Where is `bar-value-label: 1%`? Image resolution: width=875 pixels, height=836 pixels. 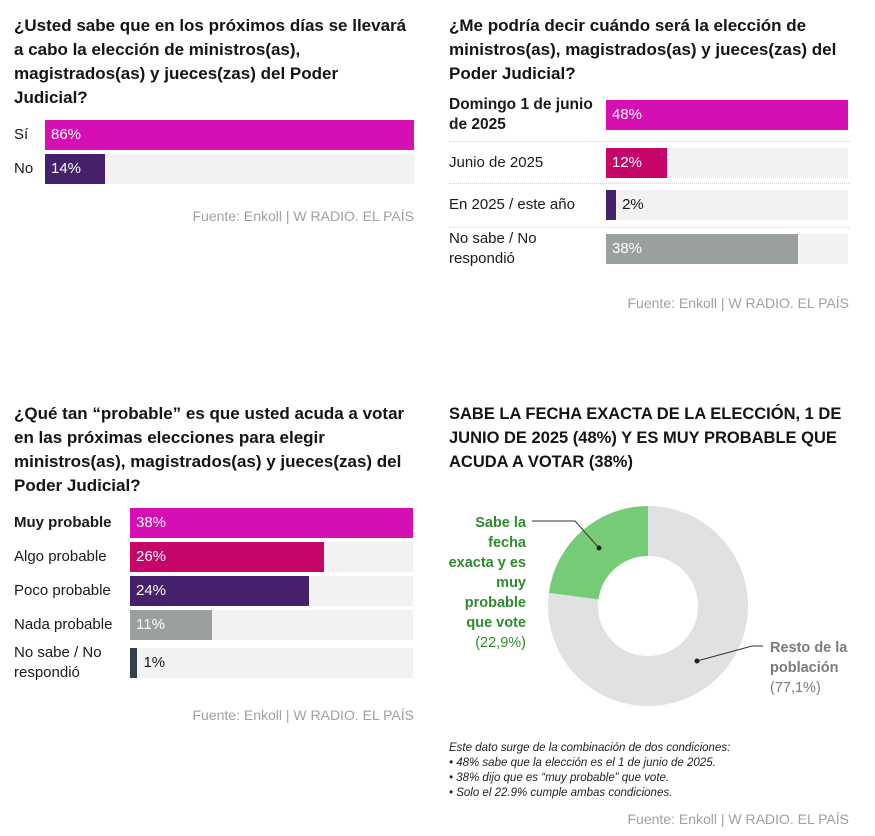
bar-value-label: 1% is located at coordinates (154, 662).